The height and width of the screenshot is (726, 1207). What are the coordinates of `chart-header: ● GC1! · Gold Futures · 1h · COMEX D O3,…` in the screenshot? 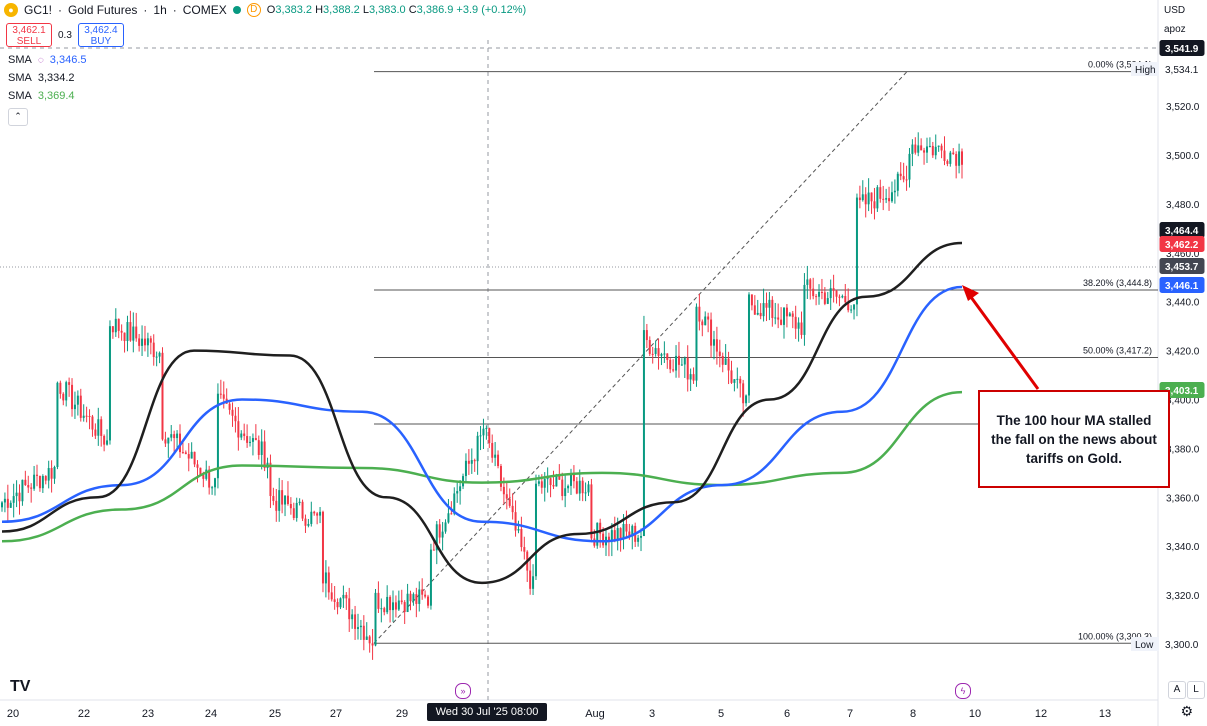 It's located at (265, 10).